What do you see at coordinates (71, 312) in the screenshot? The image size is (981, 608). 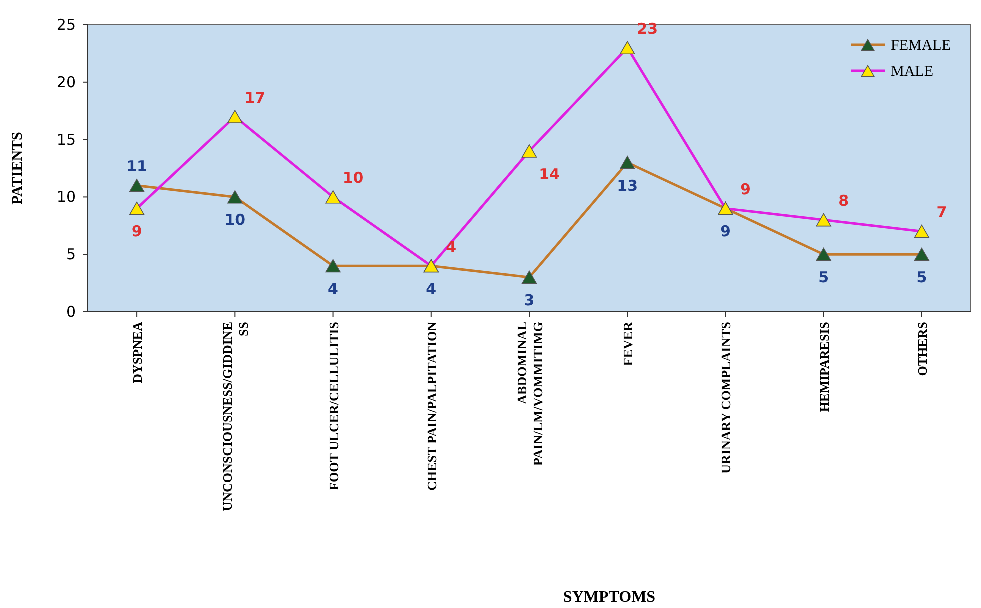 I see `y-tick-label: 0` at bounding box center [71, 312].